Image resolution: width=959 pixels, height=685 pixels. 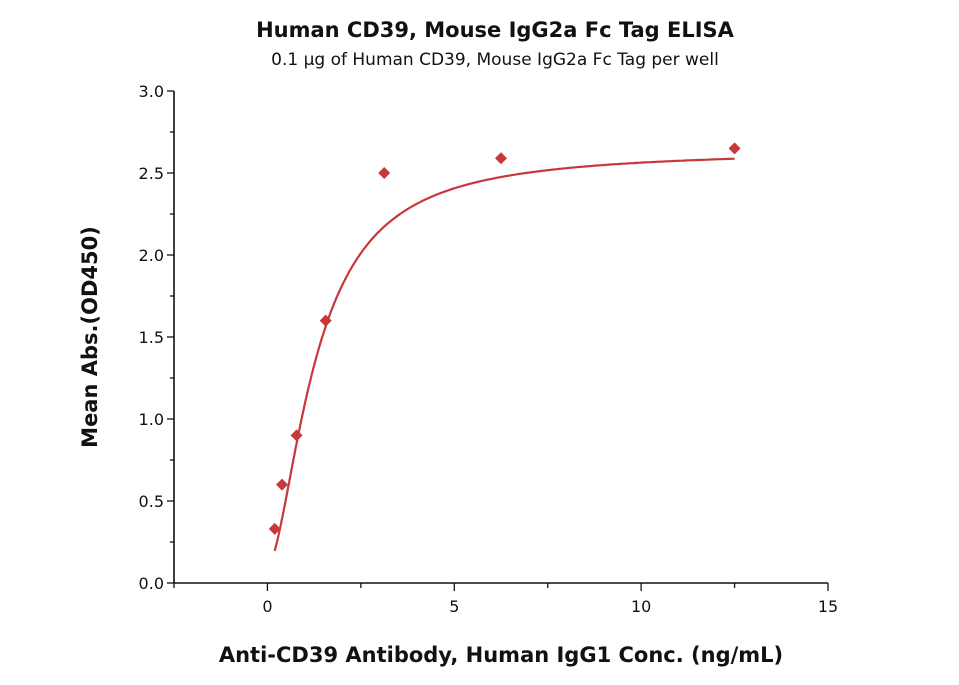 I want to click on x-tick-label: 0, so click(x=267, y=606).